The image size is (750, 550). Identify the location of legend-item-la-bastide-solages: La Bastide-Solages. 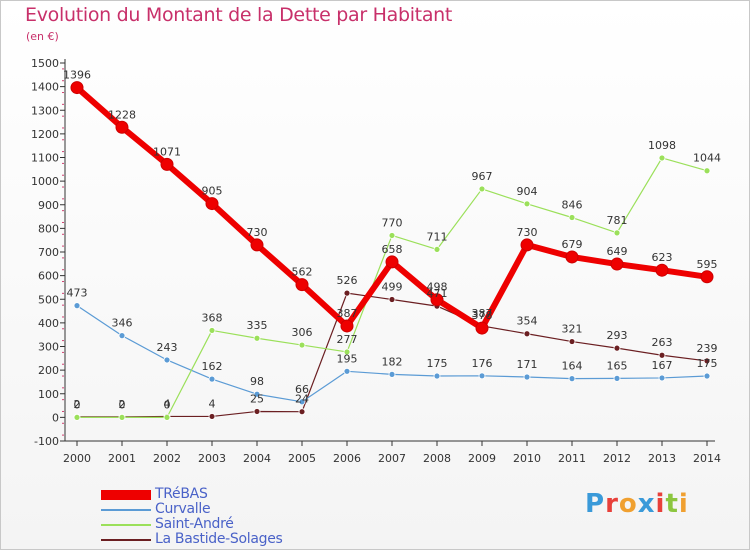
(251, 539).